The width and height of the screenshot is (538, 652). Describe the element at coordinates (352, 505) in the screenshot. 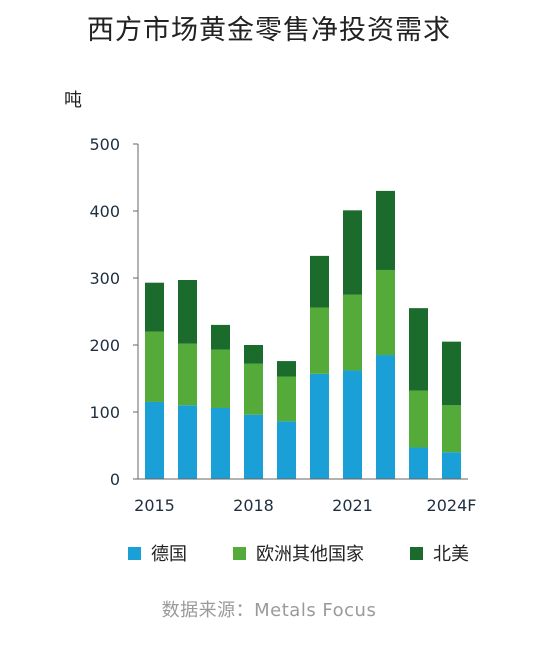

I see `x-tick-label: 2021` at that location.